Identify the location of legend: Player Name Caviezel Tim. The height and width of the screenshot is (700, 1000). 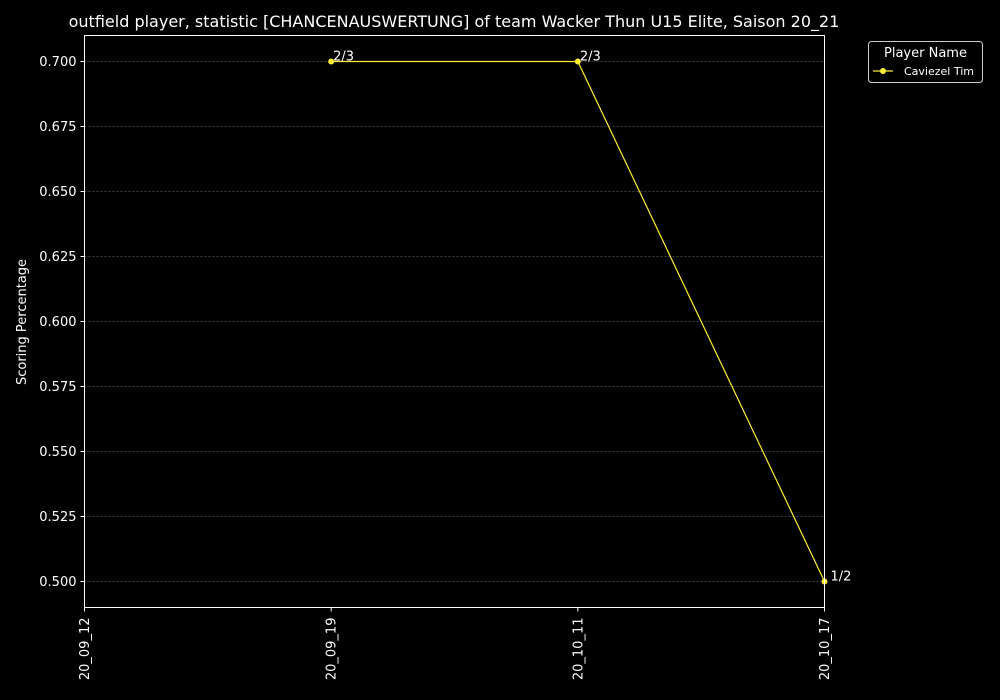
(925, 62).